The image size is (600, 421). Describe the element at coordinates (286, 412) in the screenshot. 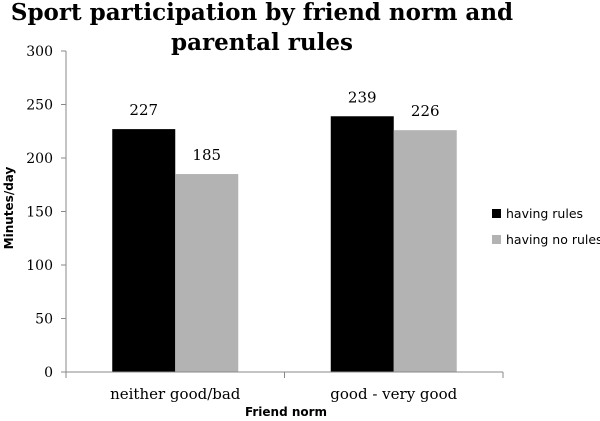

I see `x-axis-title: Friend norm` at that location.